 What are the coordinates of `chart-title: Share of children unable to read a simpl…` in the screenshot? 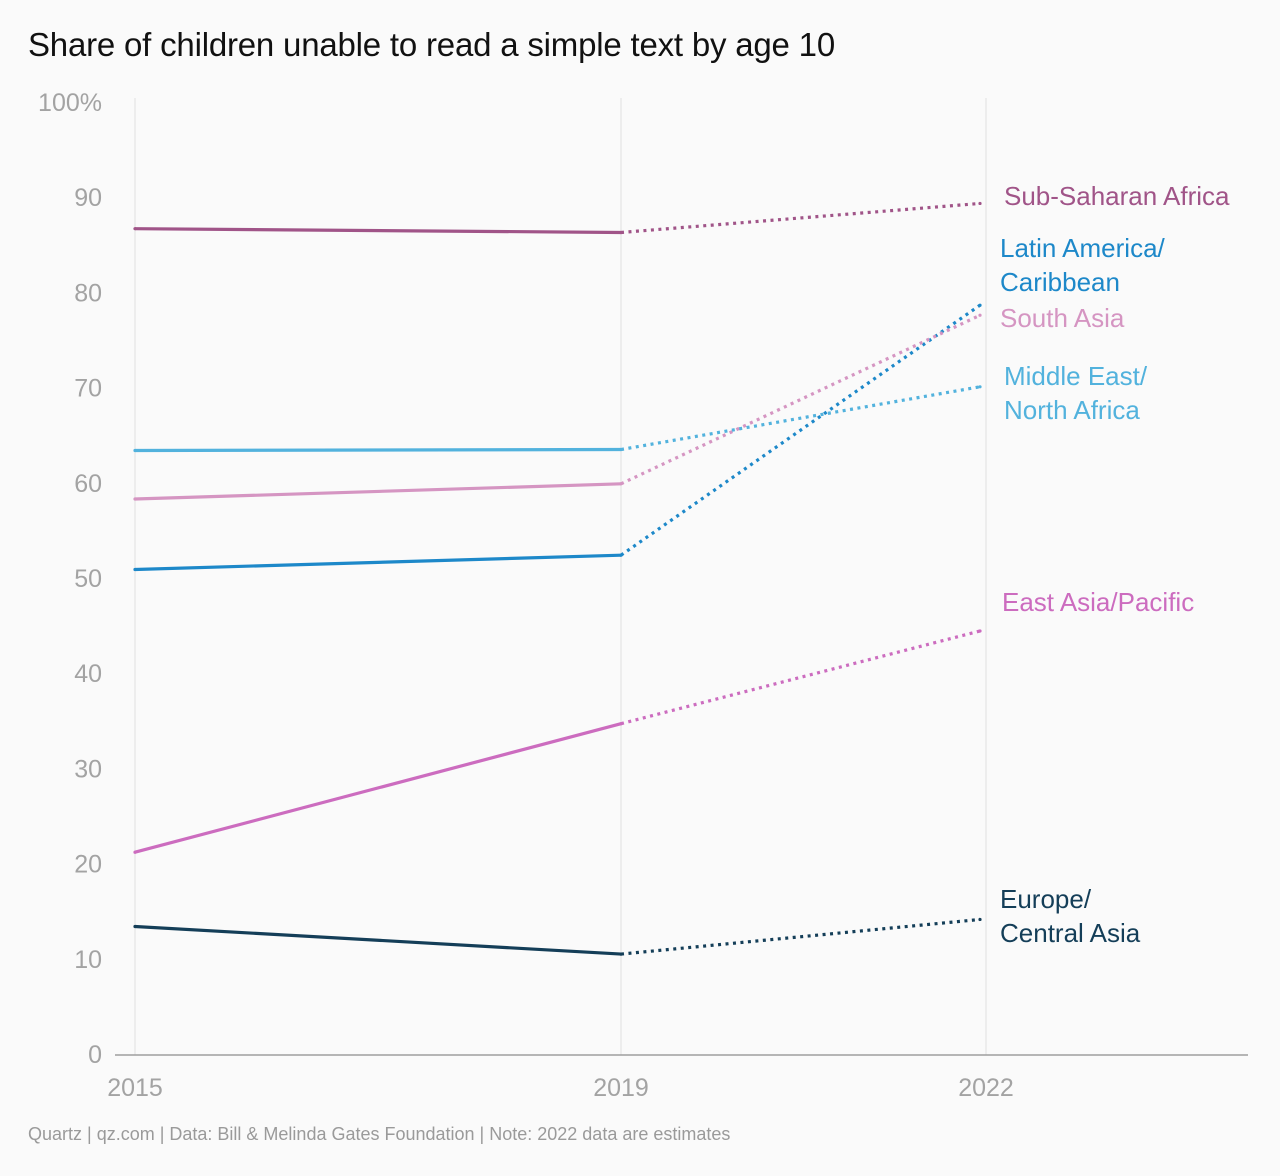 It's located at (431, 44).